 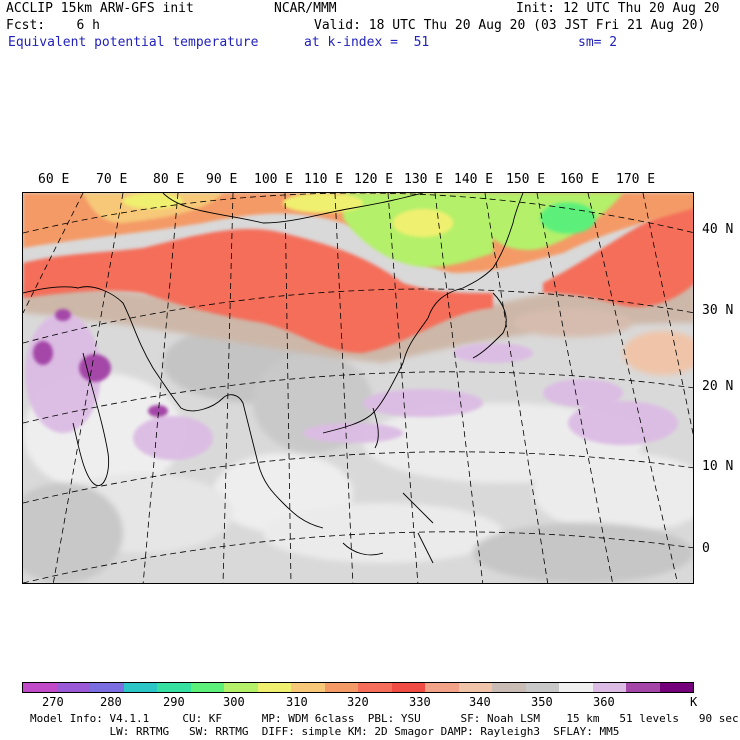 What do you see at coordinates (604, 702) in the screenshot?
I see `cb-tick: 360` at bounding box center [604, 702].